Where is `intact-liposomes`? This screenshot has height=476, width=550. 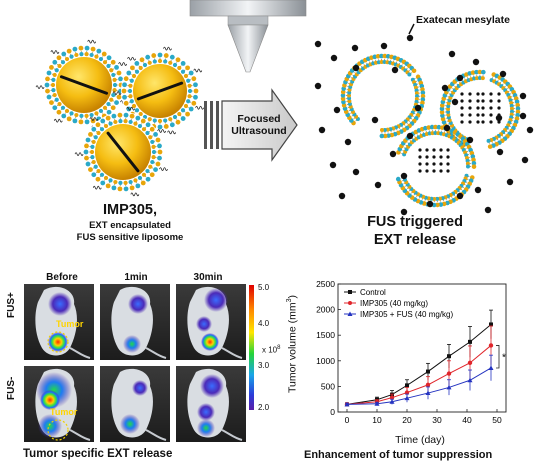 intact-liposomes is located at coordinates (119, 118).